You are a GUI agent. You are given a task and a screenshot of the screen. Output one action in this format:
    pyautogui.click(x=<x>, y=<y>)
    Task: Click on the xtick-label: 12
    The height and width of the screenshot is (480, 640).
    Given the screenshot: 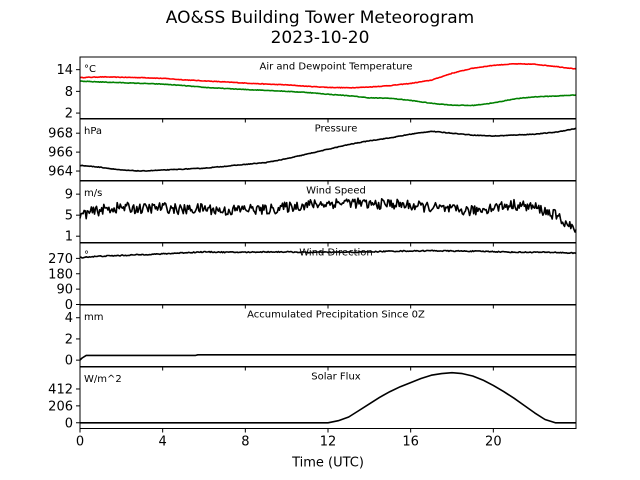 What is the action you would take?
    pyautogui.click(x=328, y=442)
    